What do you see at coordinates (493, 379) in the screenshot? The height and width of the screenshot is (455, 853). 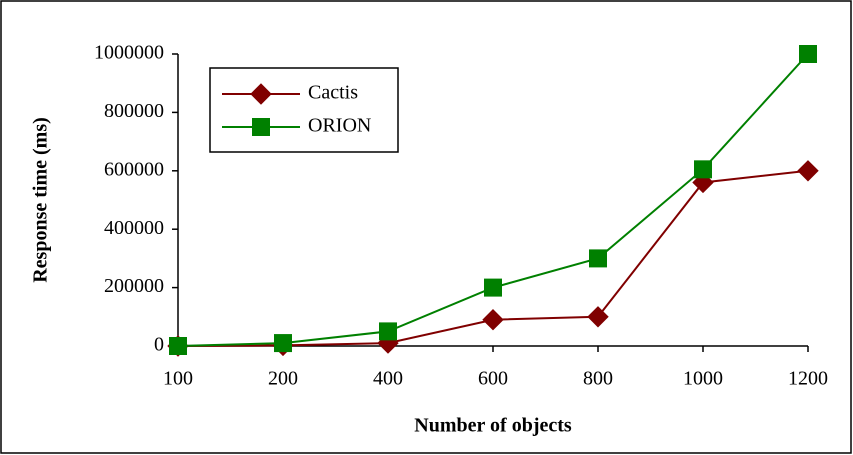 I see `x-tick-label: 600` at bounding box center [493, 379].